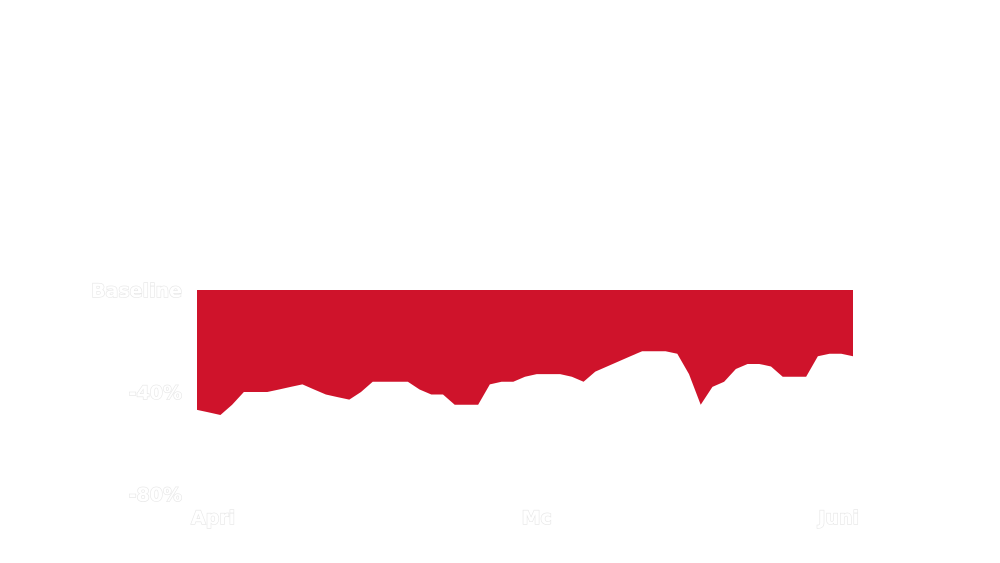  What do you see at coordinates (155, 393) in the screenshot?
I see `y-tick-label: -40%` at bounding box center [155, 393].